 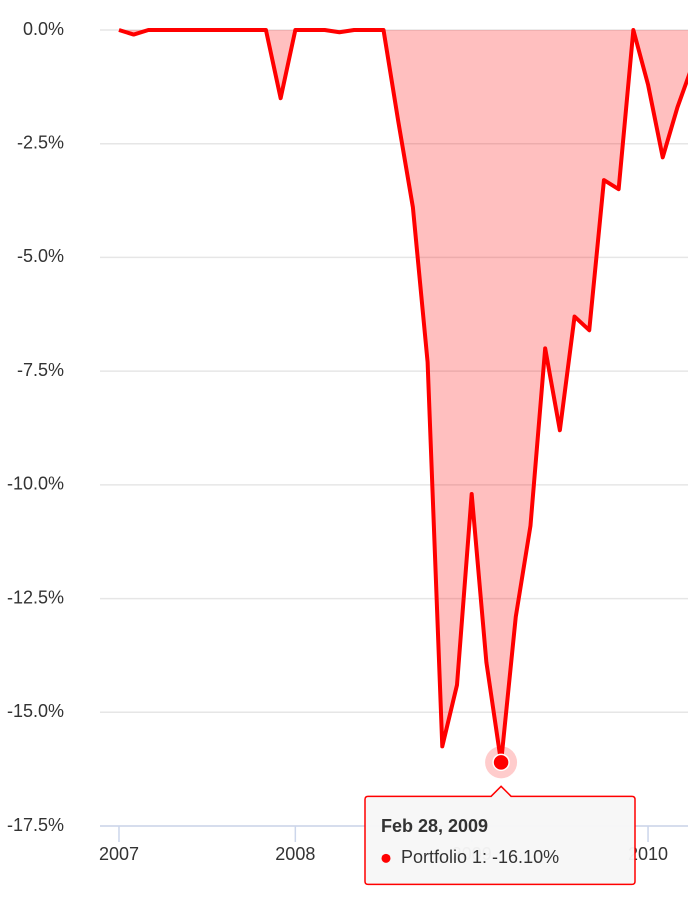 I want to click on y-tick-label: -7.5%, so click(x=40, y=370).